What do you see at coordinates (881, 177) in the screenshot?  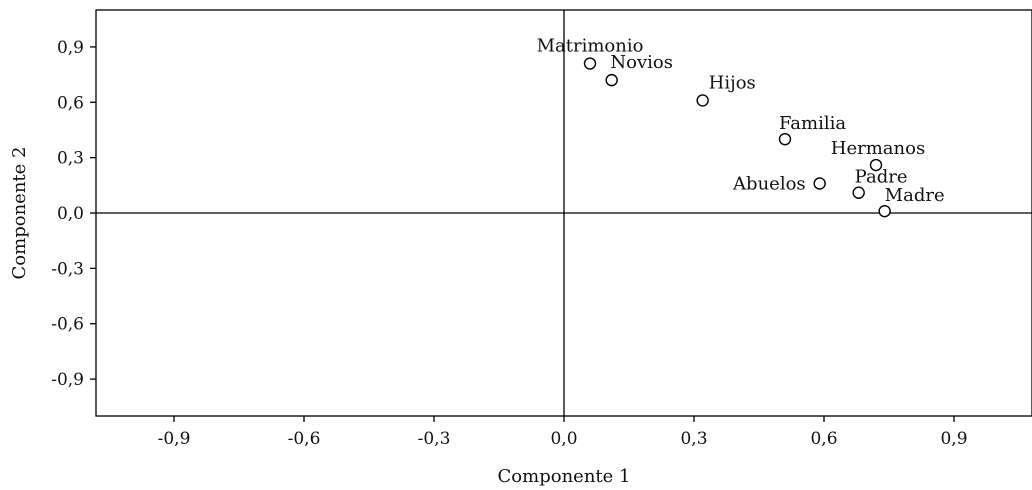 I see `data-point-label: Padre` at bounding box center [881, 177].